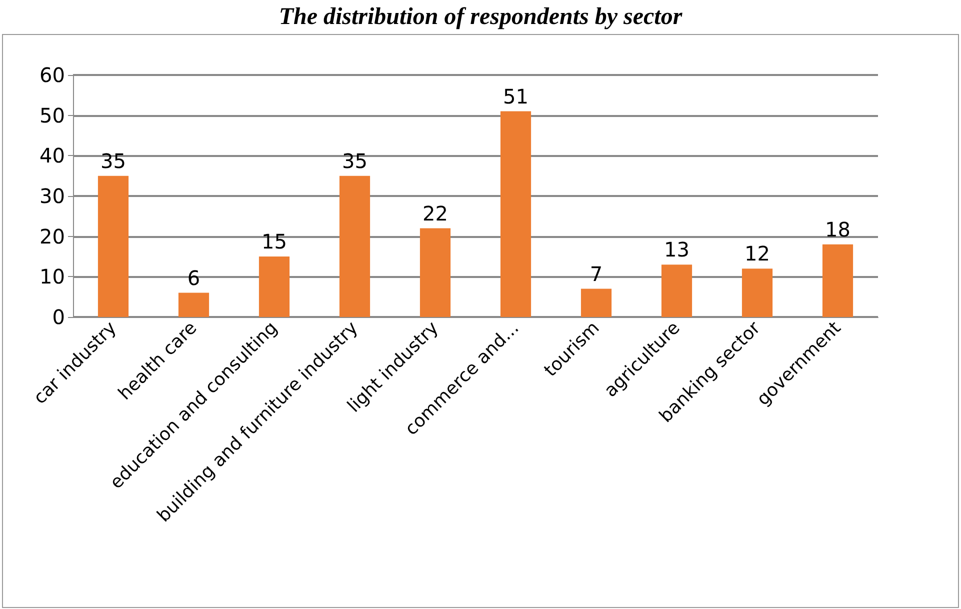  What do you see at coordinates (596, 274) in the screenshot?
I see `data-label: 7` at bounding box center [596, 274].